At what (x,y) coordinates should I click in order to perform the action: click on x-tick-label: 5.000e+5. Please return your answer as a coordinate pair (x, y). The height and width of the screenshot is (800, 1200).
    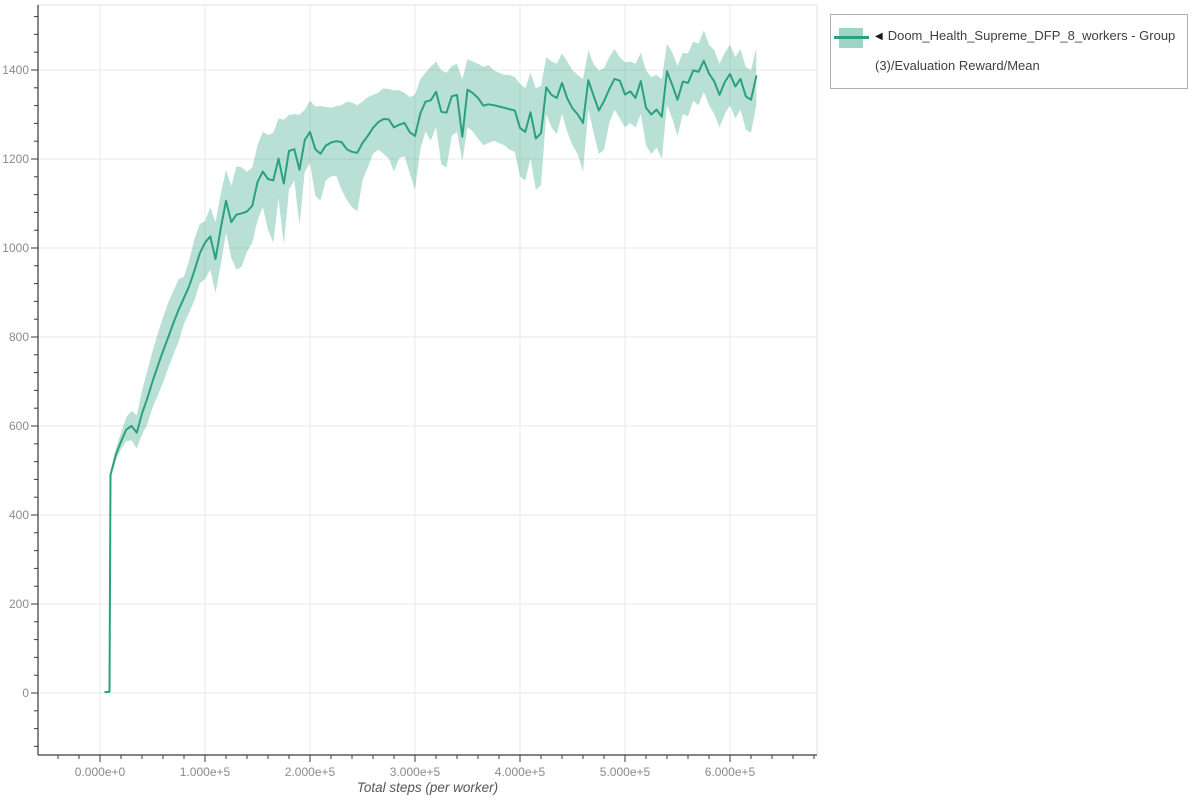
    Looking at the image, I should click on (625, 772).